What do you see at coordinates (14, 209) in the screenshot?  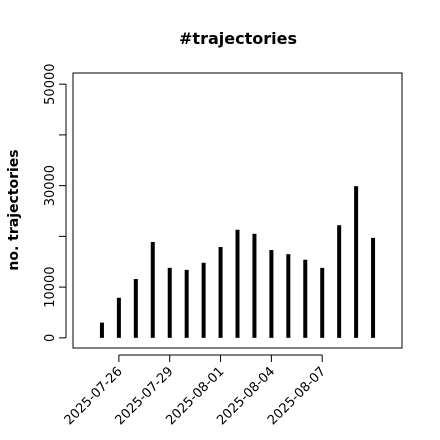 I see `y-axis-label: no. trajectories` at bounding box center [14, 209].